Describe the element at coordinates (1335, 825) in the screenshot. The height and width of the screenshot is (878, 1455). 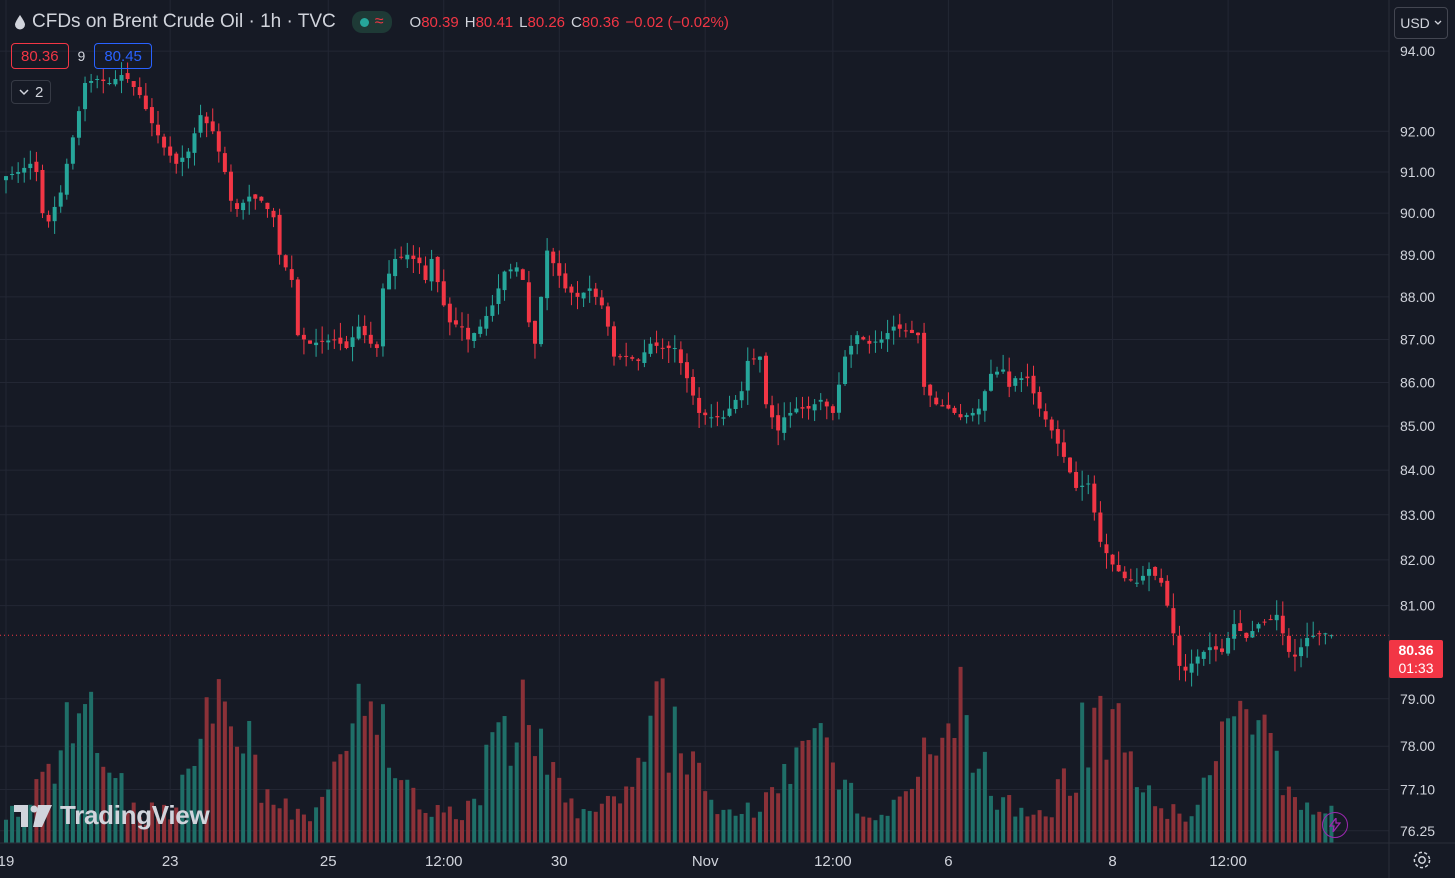
I see `lightning-icon` at that location.